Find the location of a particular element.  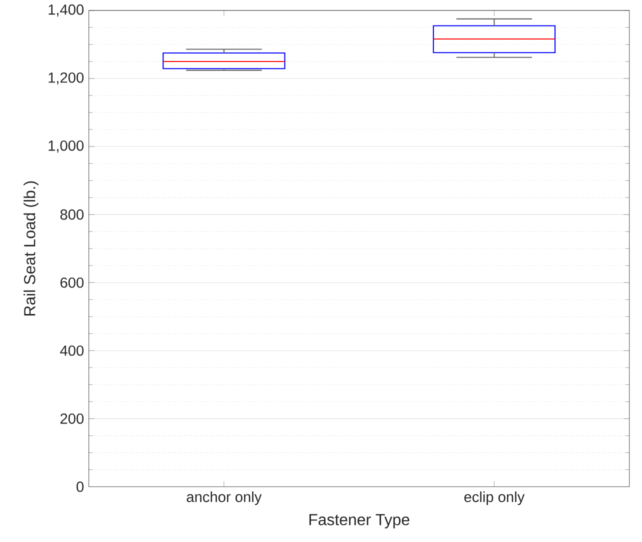

y-tick-label: 0 is located at coordinates (80, 487).